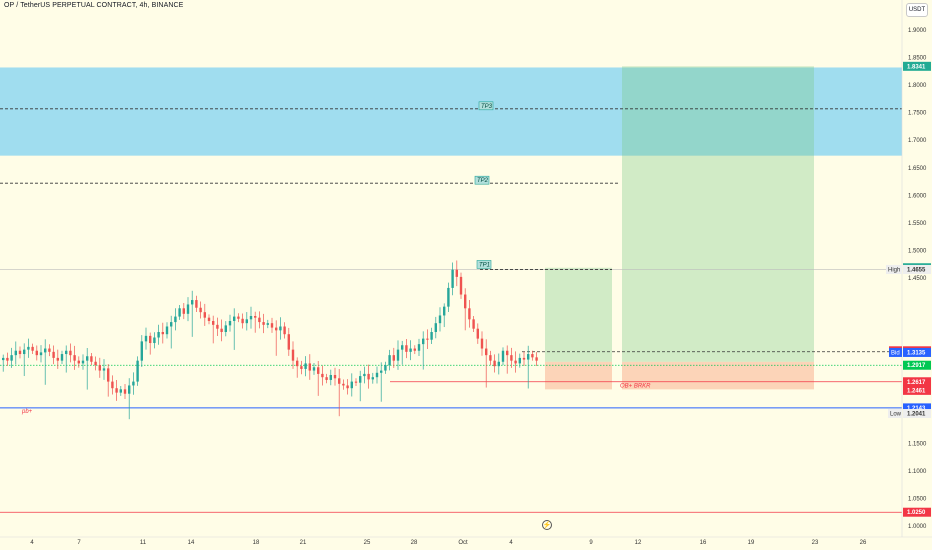 This screenshot has height=550, width=932. Describe the element at coordinates (482, 180) in the screenshot. I see `tp2-label-box` at that location.